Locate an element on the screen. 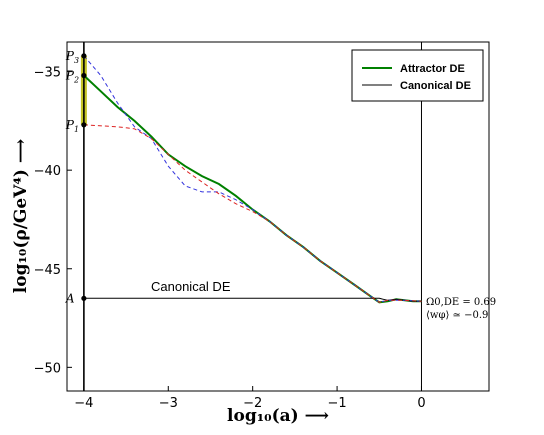 The height and width of the screenshot is (435, 544). legend: Attractor DE Canonical DE is located at coordinates (417, 75).